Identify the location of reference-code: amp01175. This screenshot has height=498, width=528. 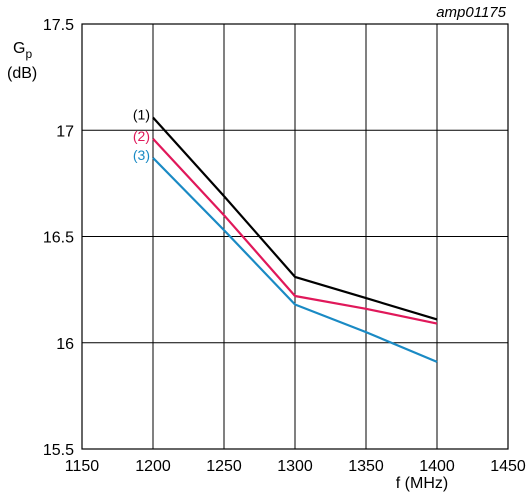
(471, 12).